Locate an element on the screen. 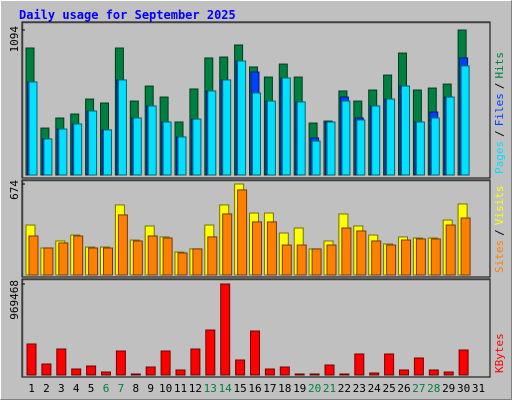 This screenshot has height=400, width=512. x-tick-label: 12 is located at coordinates (195, 388).